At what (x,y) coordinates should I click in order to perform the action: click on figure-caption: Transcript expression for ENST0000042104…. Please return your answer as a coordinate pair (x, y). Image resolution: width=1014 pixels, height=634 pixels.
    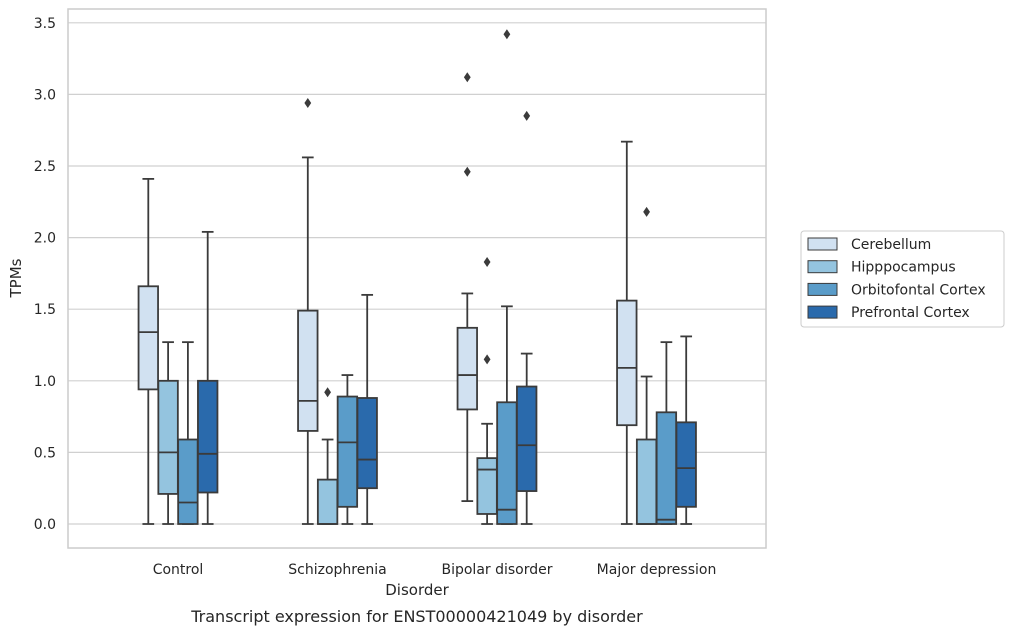
    Looking at the image, I should click on (416, 616).